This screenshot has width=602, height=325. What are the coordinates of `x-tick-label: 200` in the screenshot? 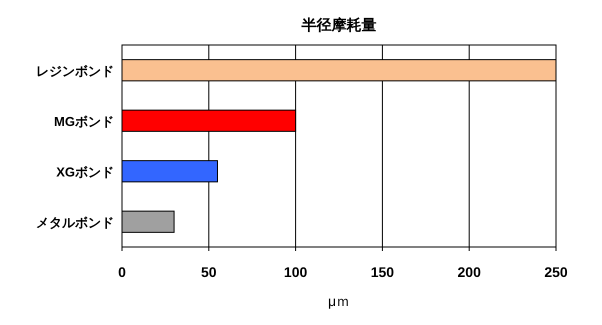 It's located at (470, 272).